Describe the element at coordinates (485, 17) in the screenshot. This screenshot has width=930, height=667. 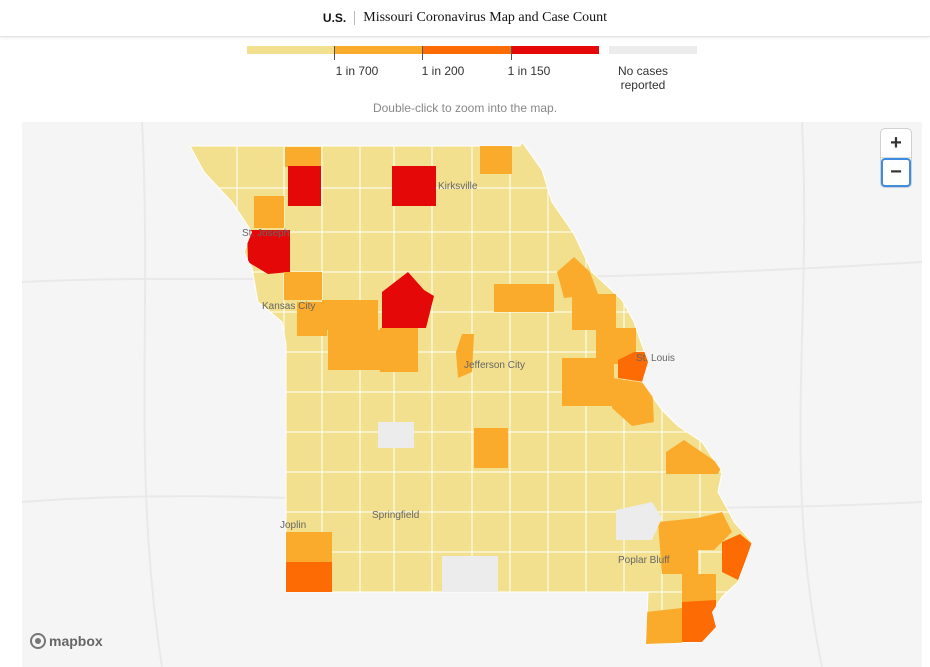
I see `page-title: Missouri Coronavirus Map and Case Count` at that location.